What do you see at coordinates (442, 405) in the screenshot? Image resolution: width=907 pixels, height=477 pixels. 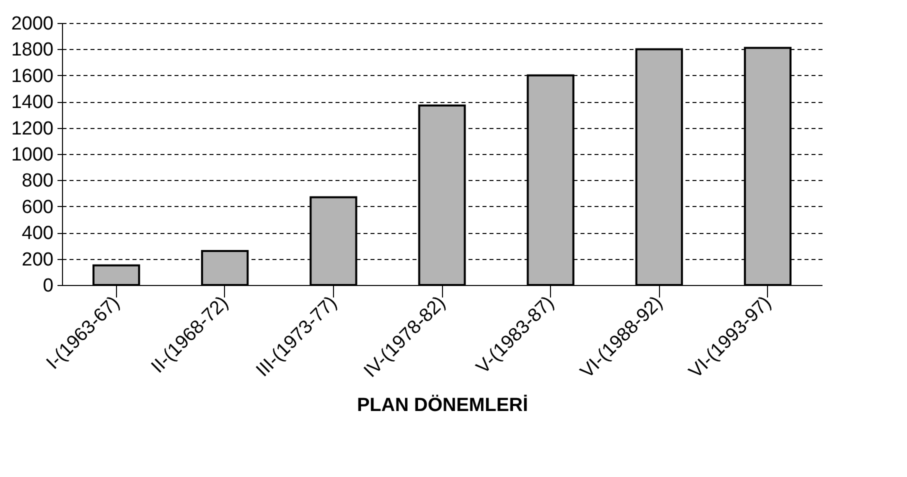 I see `x-axis-title: PLAN DÖNEMLERİ` at bounding box center [442, 405].